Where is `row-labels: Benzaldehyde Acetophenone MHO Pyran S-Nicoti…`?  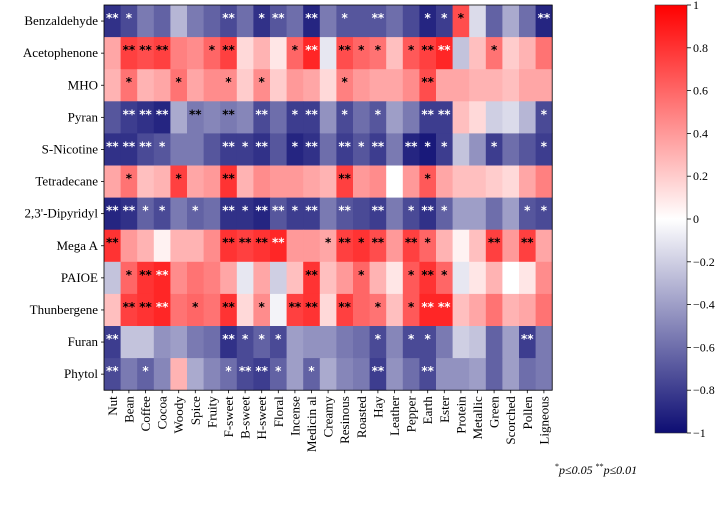 row-labels: Benzaldehyde Acetophenone MHO Pyran S-Nicoti… is located at coordinates (63, 197).